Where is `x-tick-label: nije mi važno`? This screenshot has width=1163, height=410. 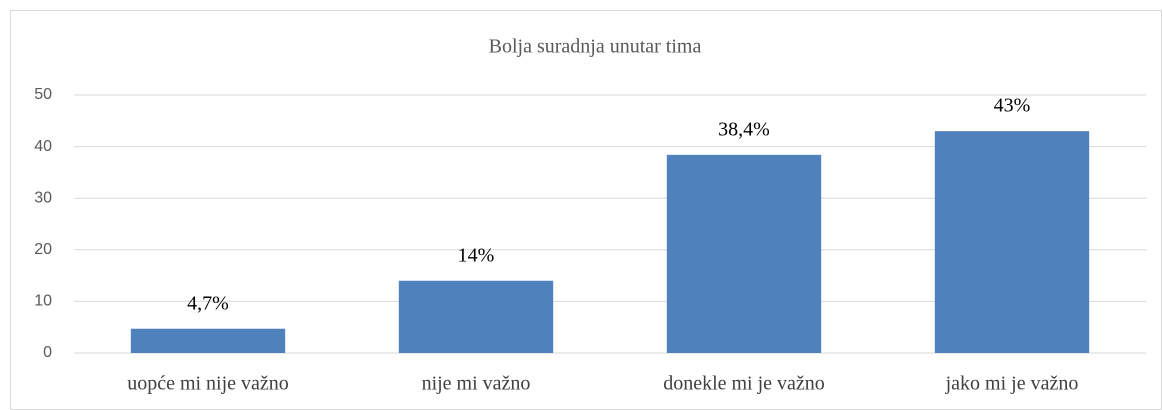
x-tick-label: nije mi važno is located at coordinates (476, 384).